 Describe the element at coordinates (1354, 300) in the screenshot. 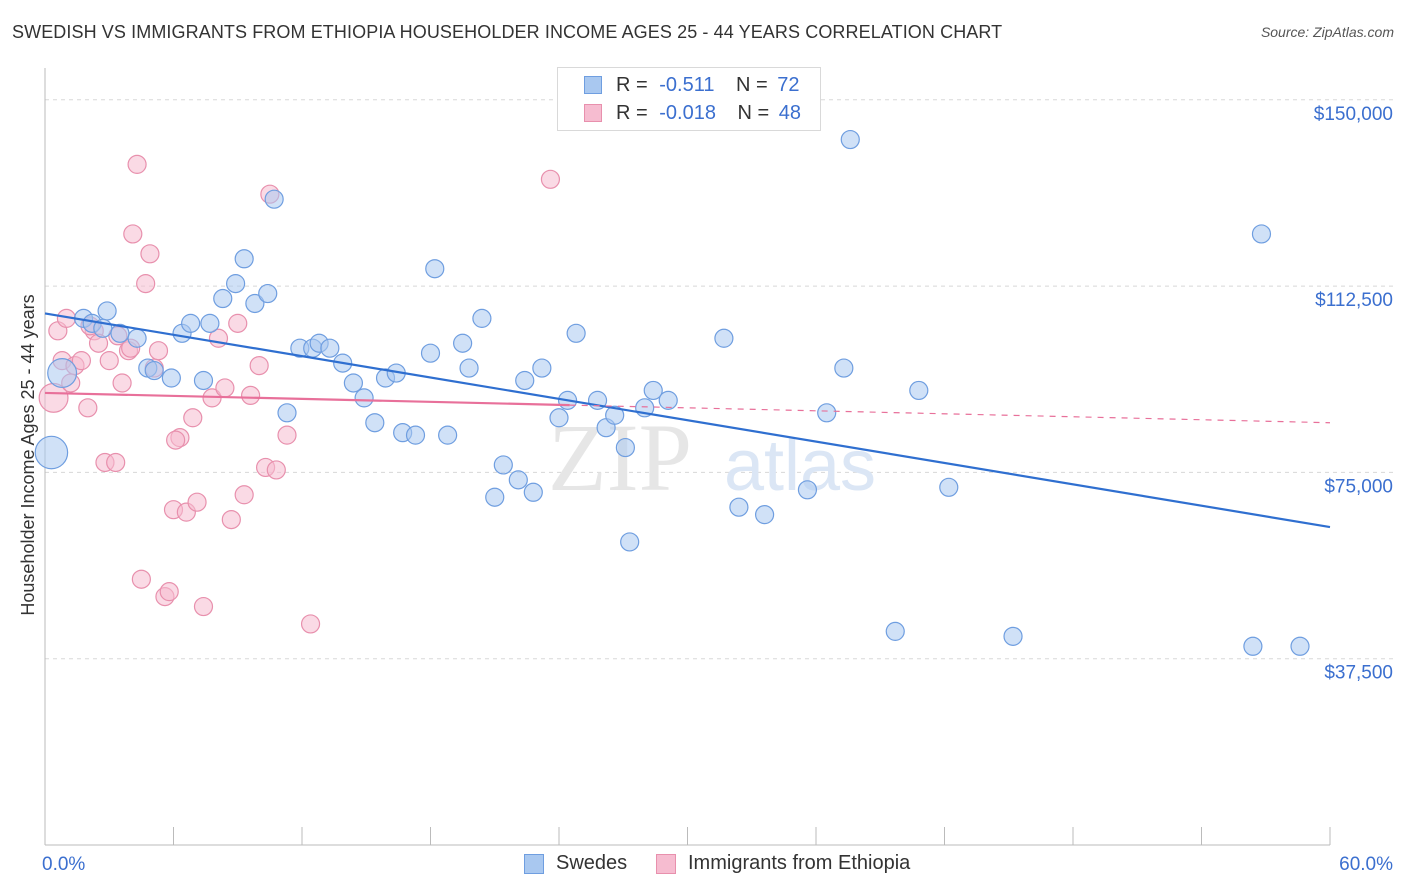

I see `y-tick-label: $112,500` at that location.